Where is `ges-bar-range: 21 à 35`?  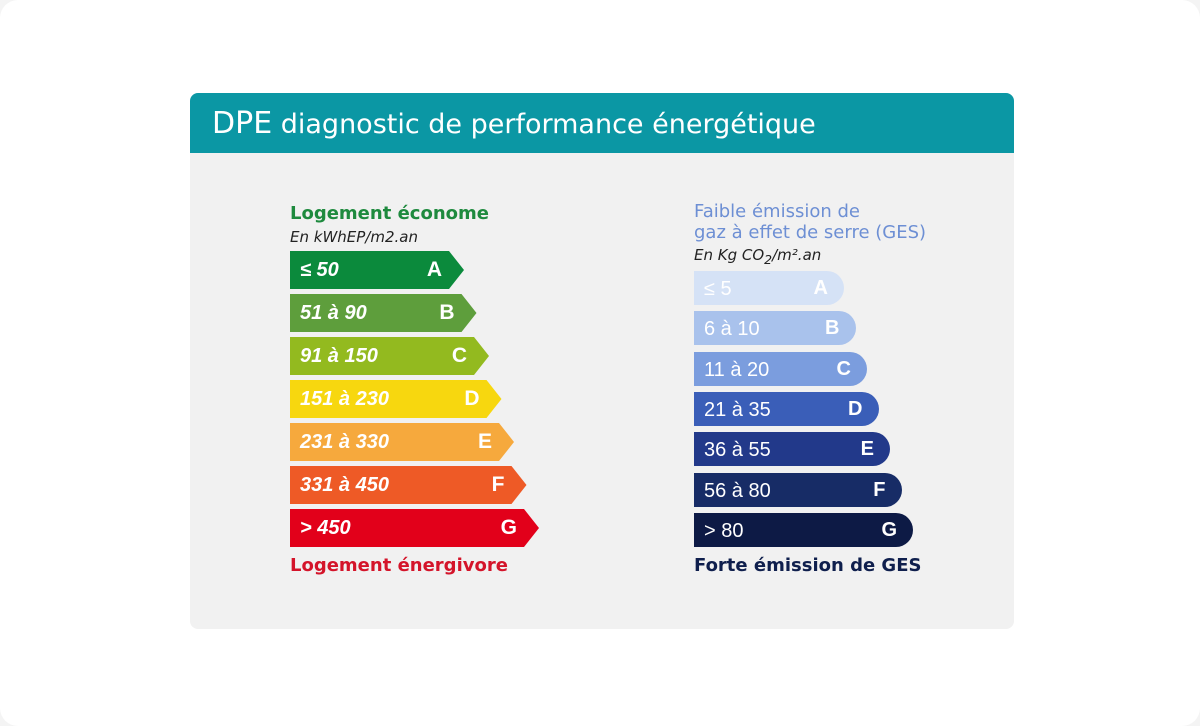 ges-bar-range: 21 à 35 is located at coordinates (737, 409).